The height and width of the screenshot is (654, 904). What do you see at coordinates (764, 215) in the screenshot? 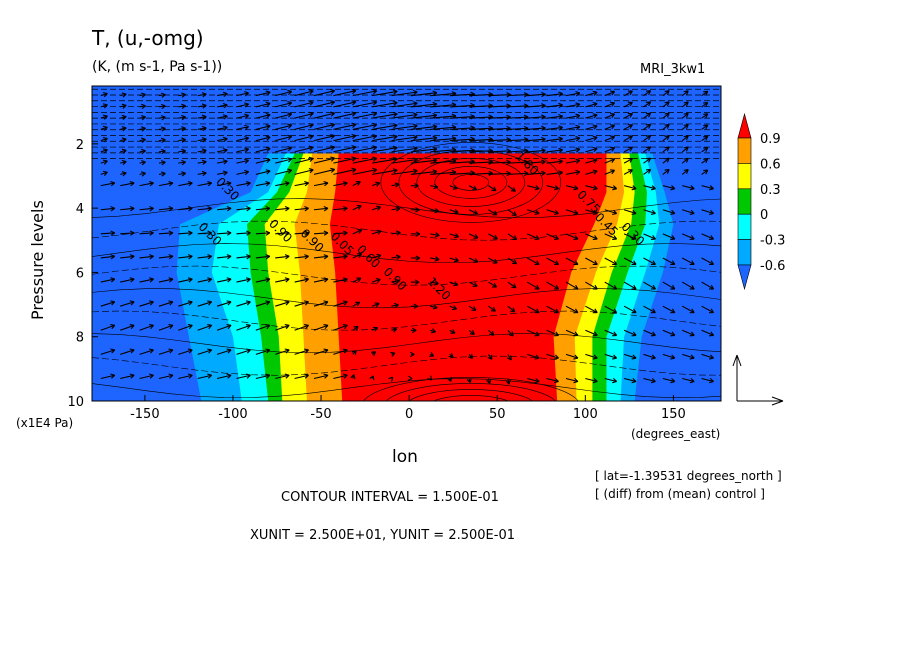
I see `colorbar-label: 0` at bounding box center [764, 215].